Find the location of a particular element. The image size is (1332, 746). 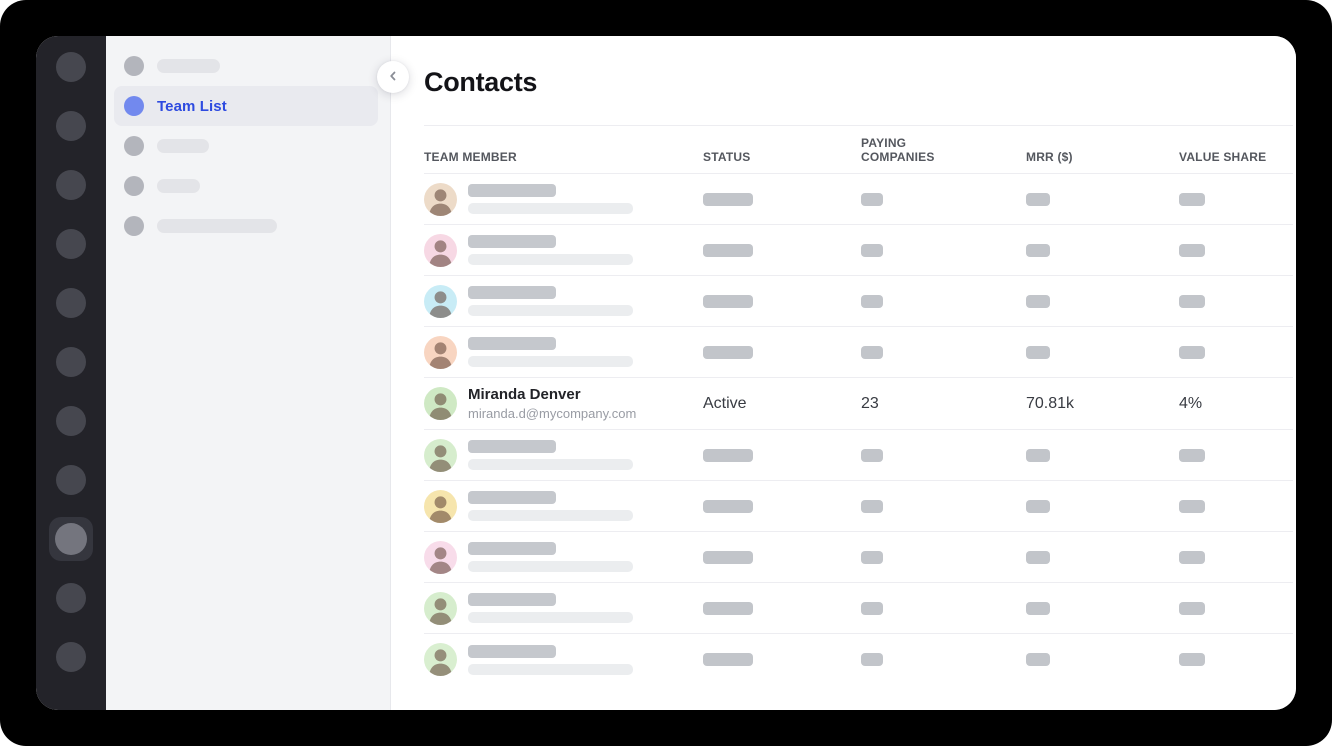

sidebar-item-team-list: Team List is located at coordinates (246, 106).